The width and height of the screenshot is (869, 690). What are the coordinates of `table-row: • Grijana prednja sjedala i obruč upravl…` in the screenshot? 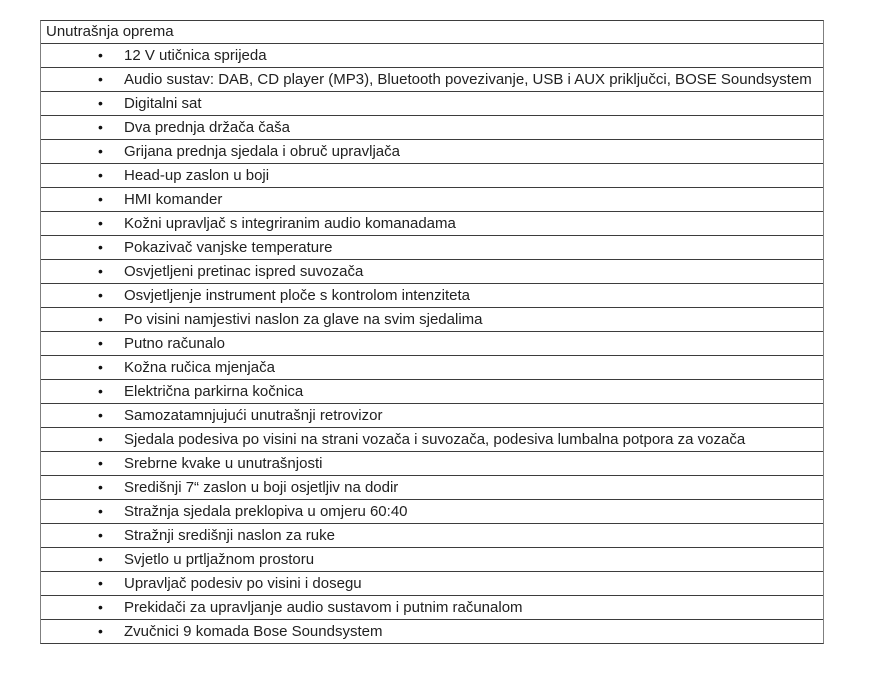 It's located at (432, 151).